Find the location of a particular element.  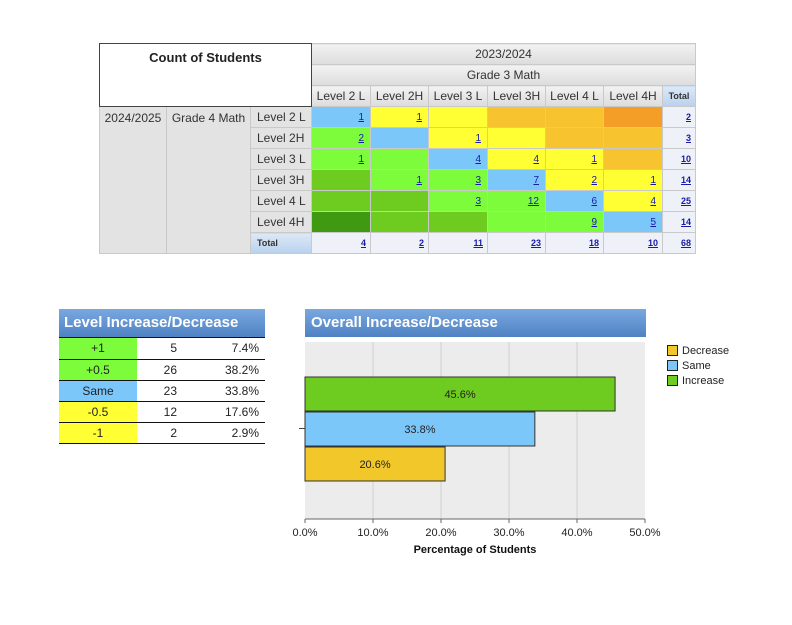

bar-increase is located at coordinates (460, 394).